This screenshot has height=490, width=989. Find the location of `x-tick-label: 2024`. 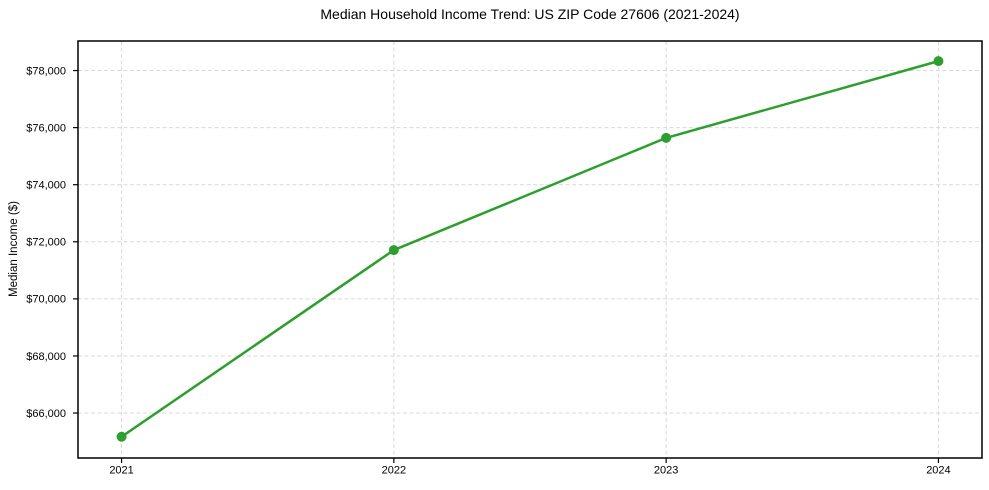

x-tick-label: 2024 is located at coordinates (938, 471).